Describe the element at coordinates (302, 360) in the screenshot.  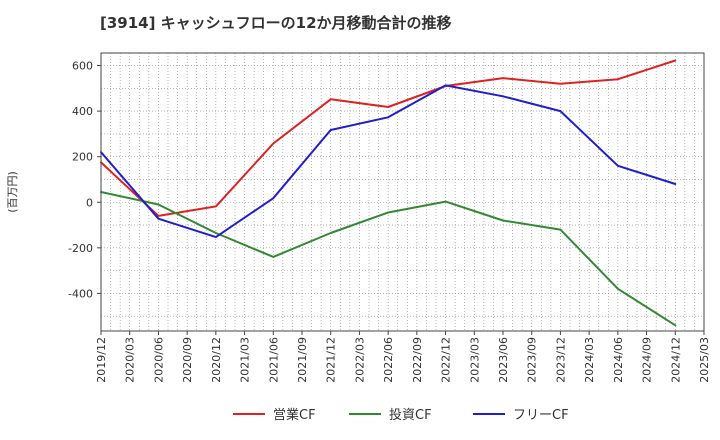
I see `x-tick-label: 2021/09` at that location.